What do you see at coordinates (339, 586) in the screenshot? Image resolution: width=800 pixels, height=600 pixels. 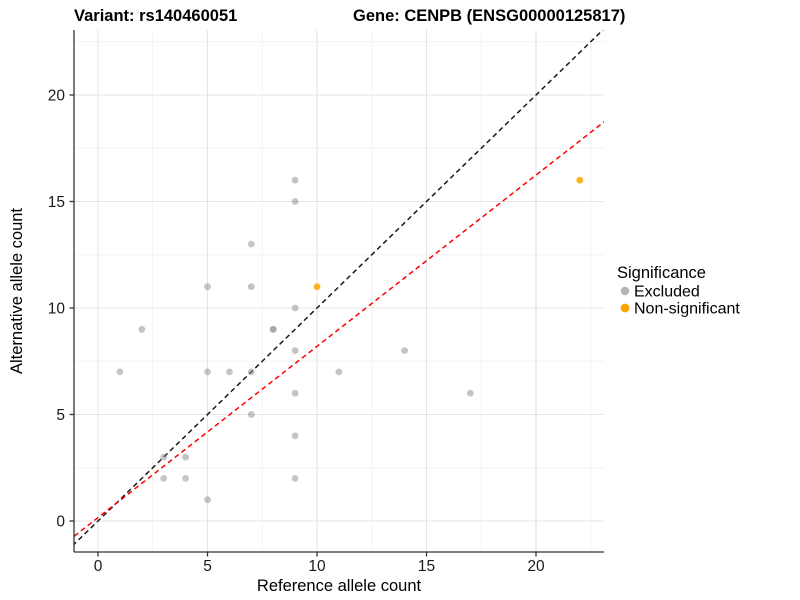 I see `x-axis-title: Reference allele count` at bounding box center [339, 586].